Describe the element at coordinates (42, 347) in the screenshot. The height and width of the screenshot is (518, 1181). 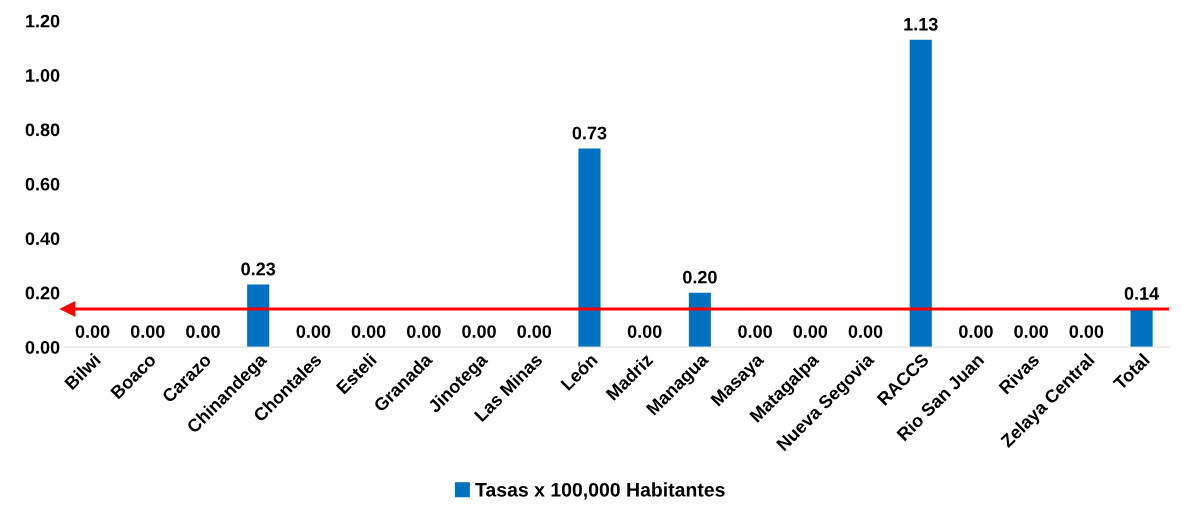
I see `y-tick-label: 0.00` at that location.